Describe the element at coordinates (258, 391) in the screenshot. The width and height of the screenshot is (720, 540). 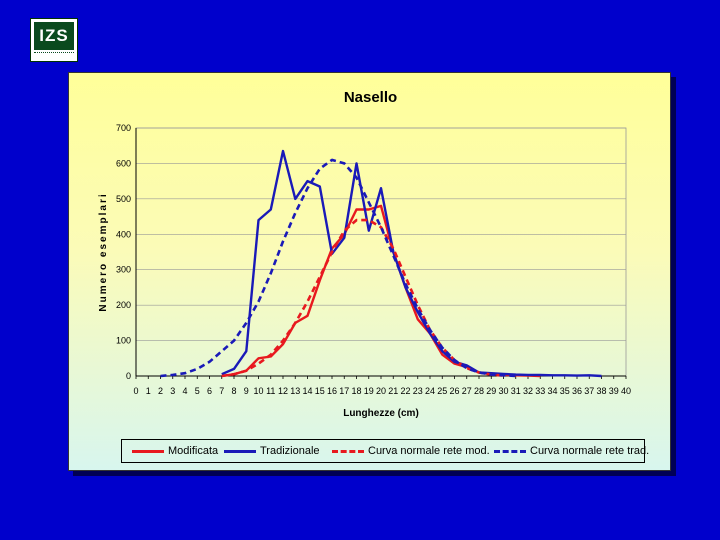
I see `x-tick-label: 10` at that location.